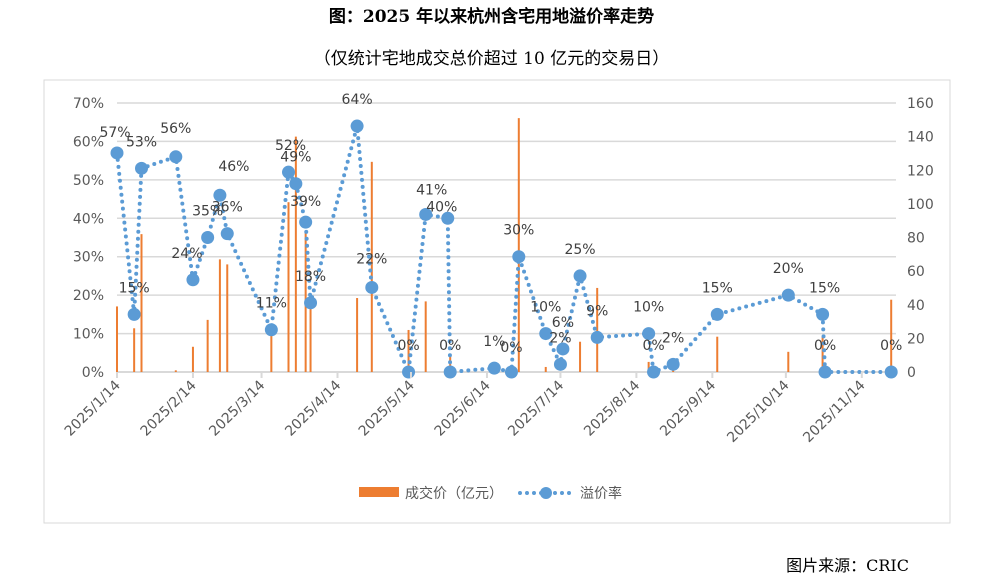  Describe the element at coordinates (169, 408) in the screenshot. I see `x-tick-label: 2025/2/14` at that location.